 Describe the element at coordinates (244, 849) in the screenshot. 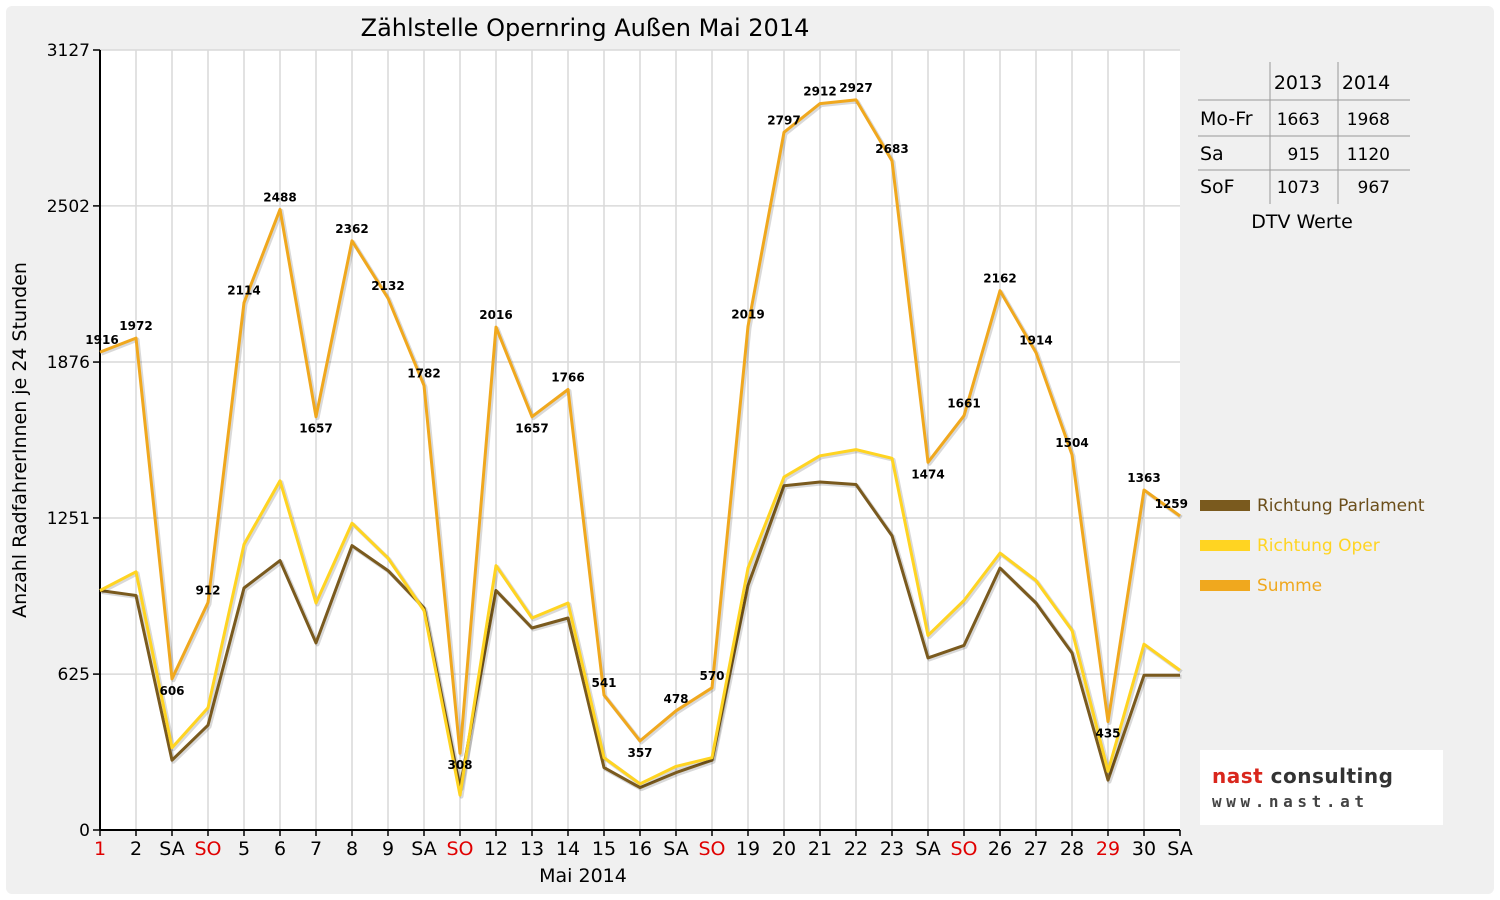

I see `x-tick-label: 5` at that location.